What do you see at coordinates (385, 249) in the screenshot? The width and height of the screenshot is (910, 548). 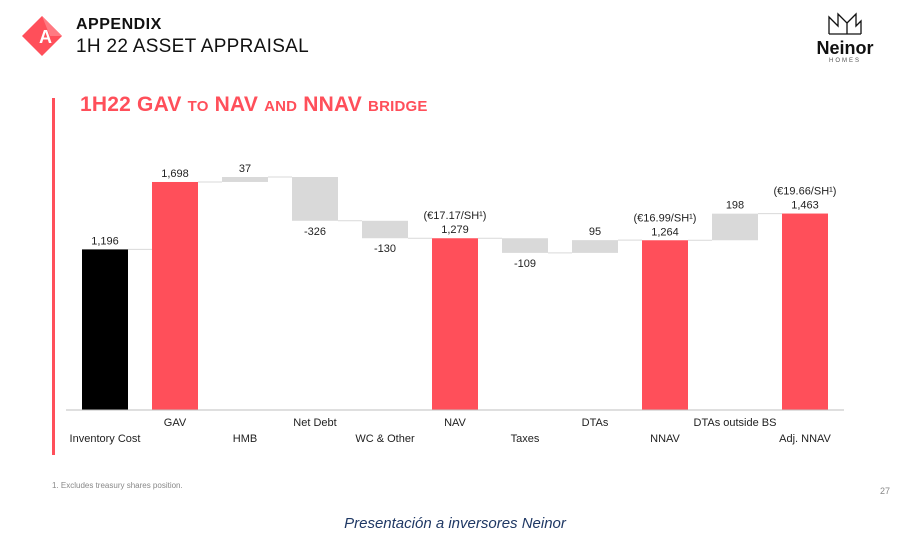 I see `value-label-wc-other: -130` at bounding box center [385, 249].